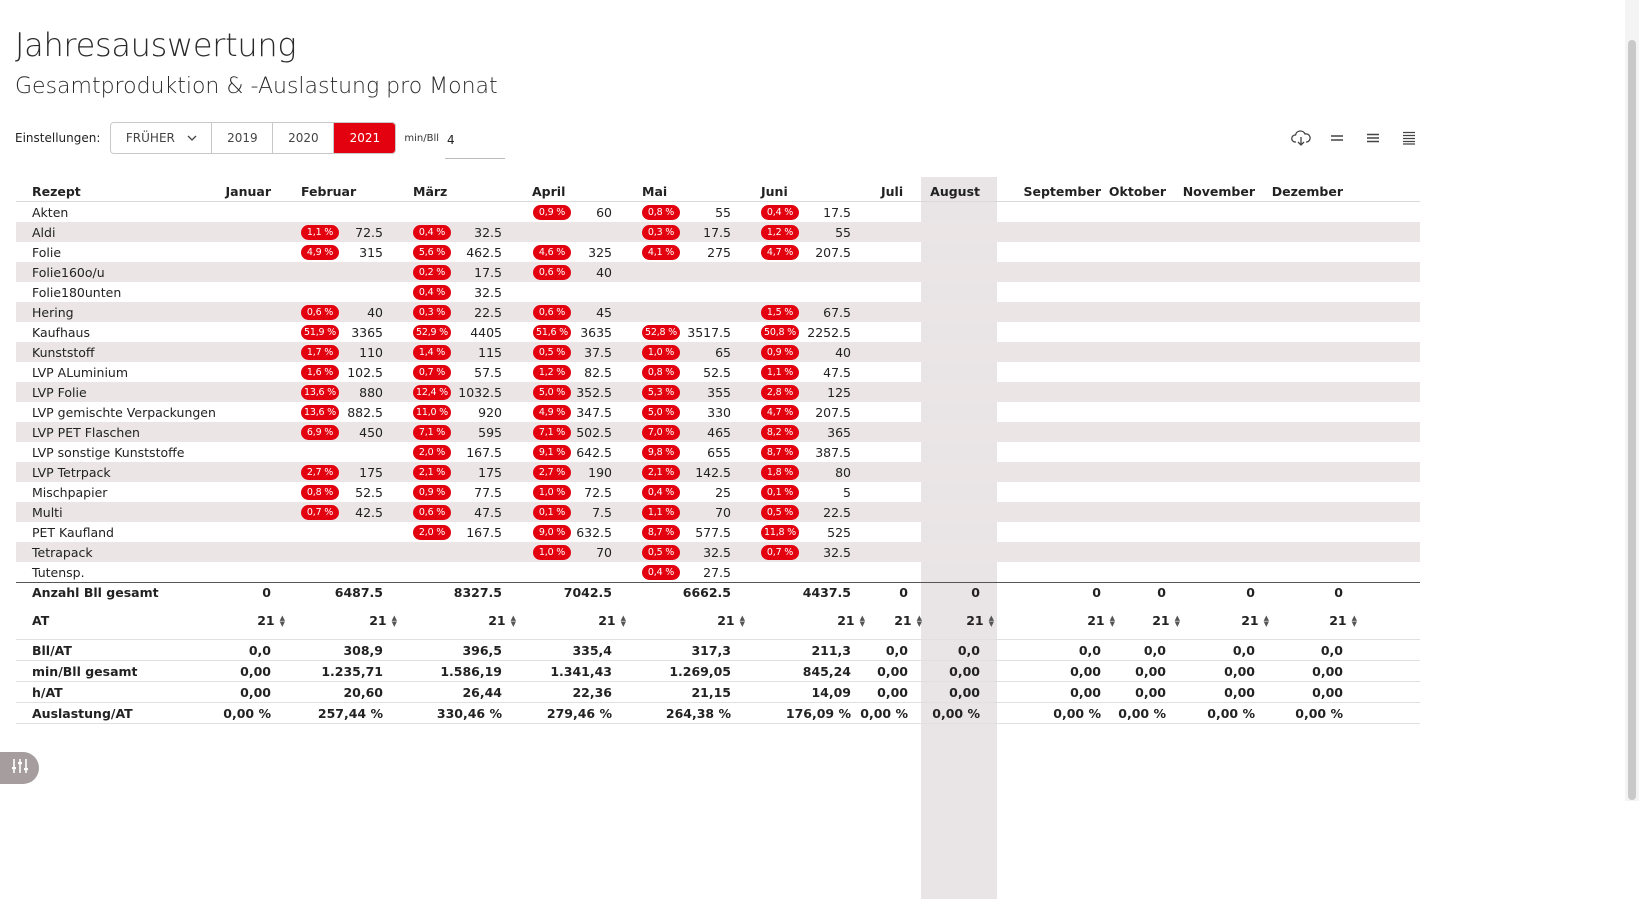  What do you see at coordinates (497, 620) in the screenshot?
I see `workdays-value: 21` at bounding box center [497, 620].